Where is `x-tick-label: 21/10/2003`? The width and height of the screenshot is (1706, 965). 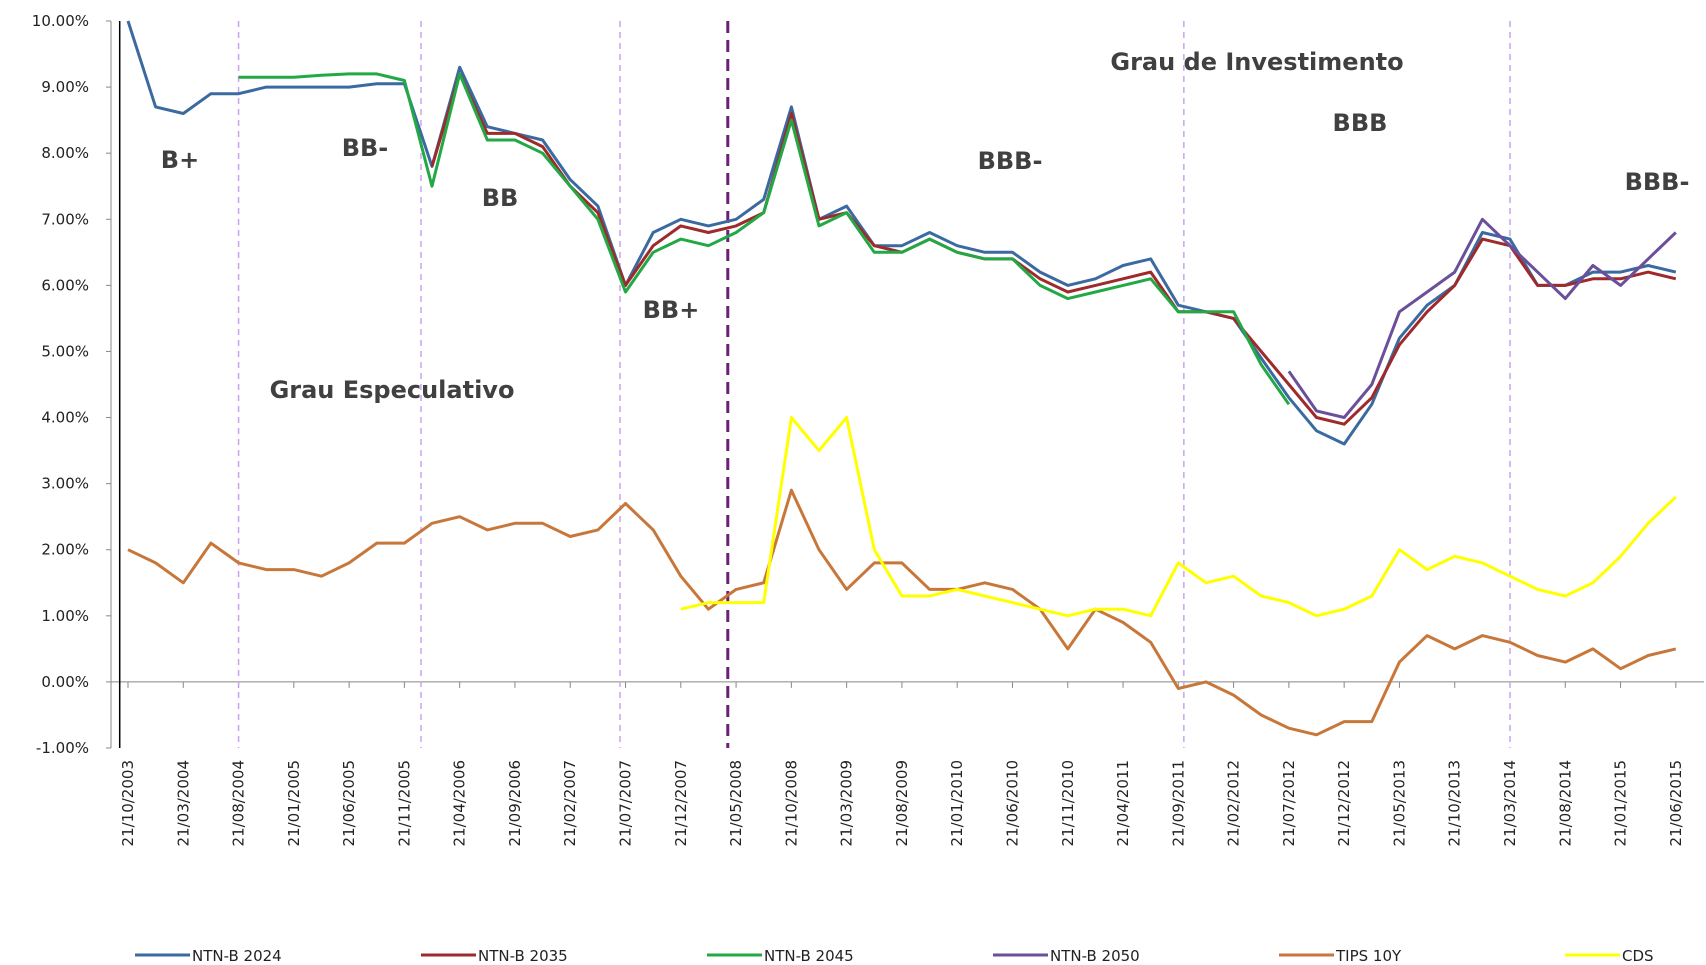 x-tick-label: 21/10/2003 is located at coordinates (128, 803).